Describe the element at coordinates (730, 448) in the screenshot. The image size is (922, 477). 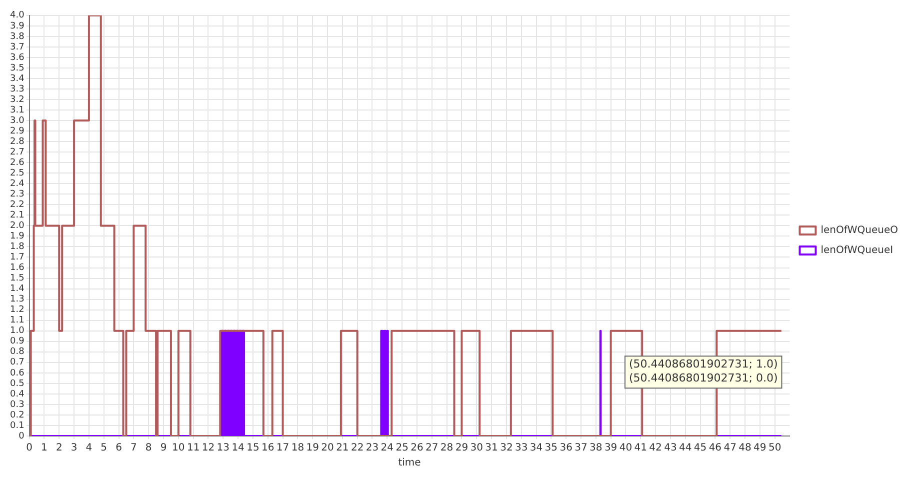
I see `x-tick-label: 47` at that location.